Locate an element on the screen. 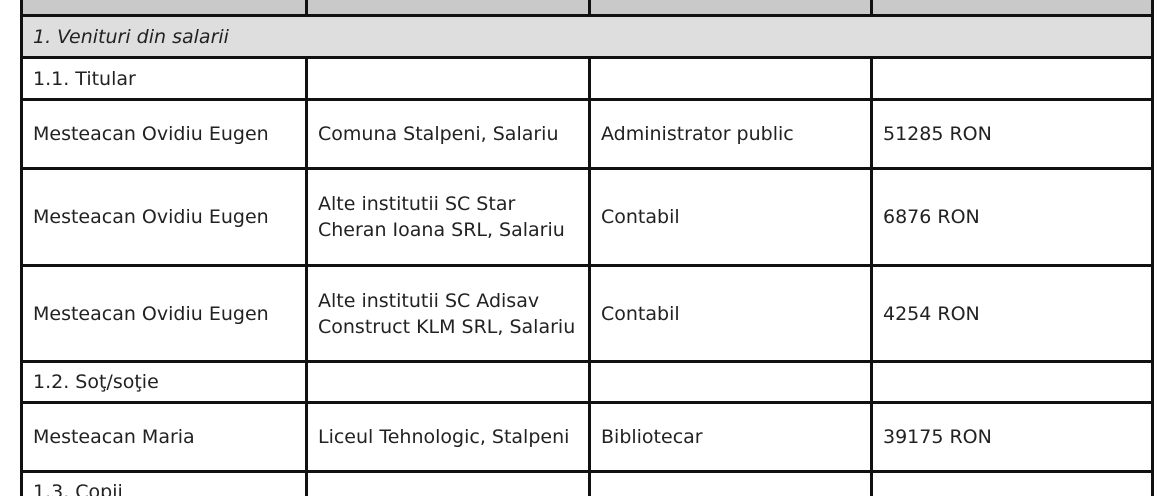  name-cell: Mesteacan Maria is located at coordinates (164, 437).